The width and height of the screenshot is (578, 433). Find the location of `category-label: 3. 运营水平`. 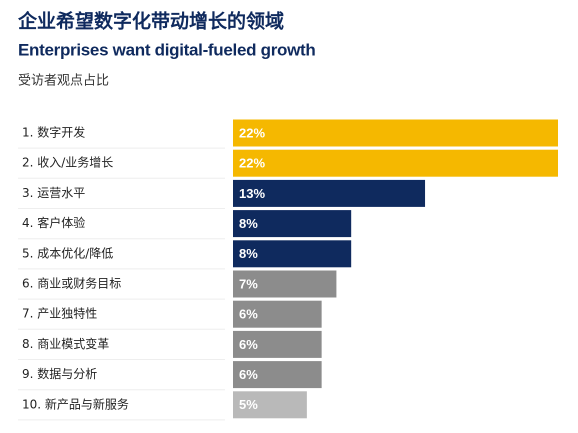

category-label: 3. 运营水平 is located at coordinates (53, 193).